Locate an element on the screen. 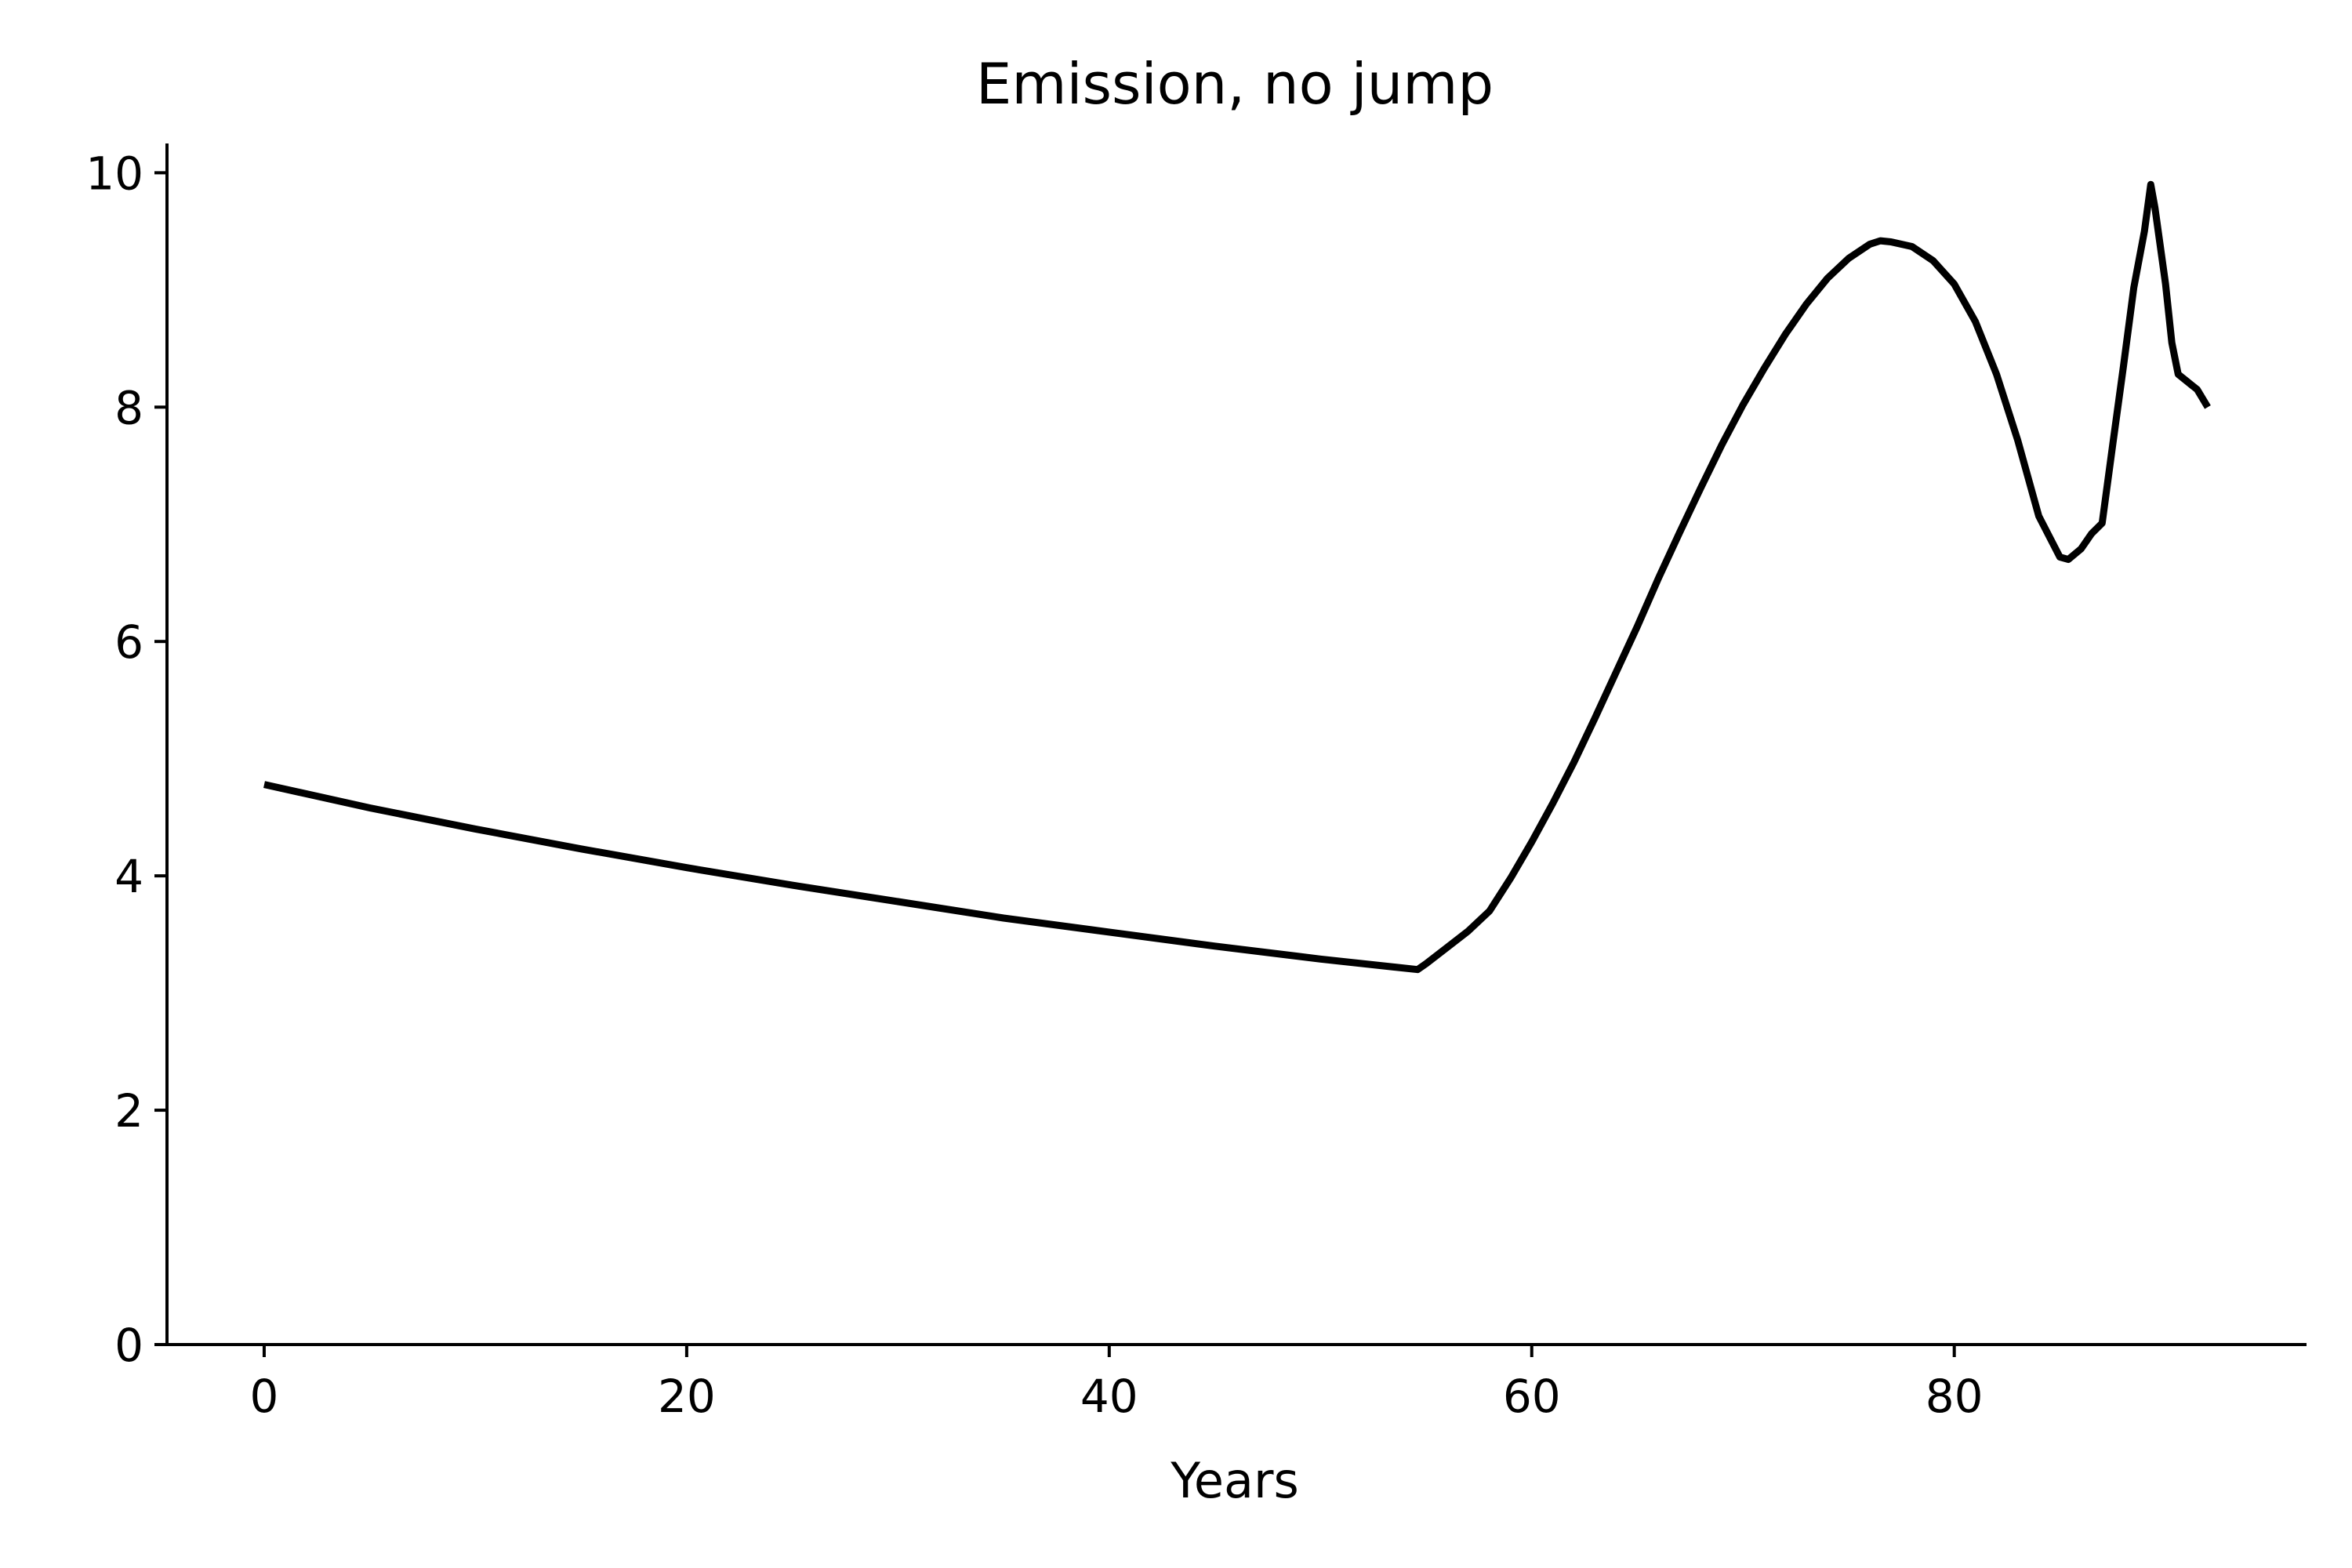 The width and height of the screenshot is (2352, 1568). x-tick-label: 40 is located at coordinates (1109, 1396).